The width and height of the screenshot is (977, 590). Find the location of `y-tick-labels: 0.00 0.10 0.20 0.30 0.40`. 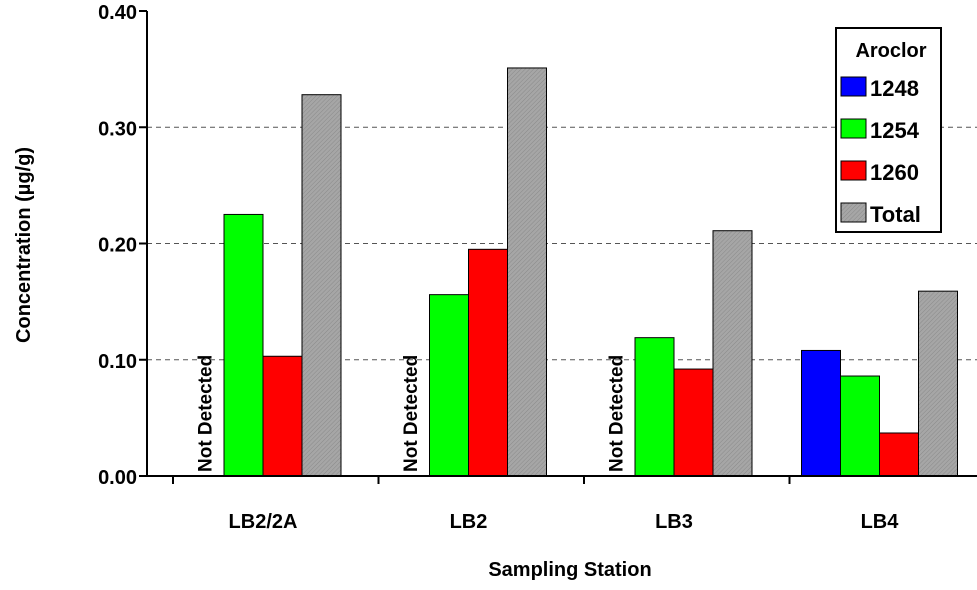

y-tick-labels: 0.00 0.10 0.20 0.30 0.40 is located at coordinates (117, 245).